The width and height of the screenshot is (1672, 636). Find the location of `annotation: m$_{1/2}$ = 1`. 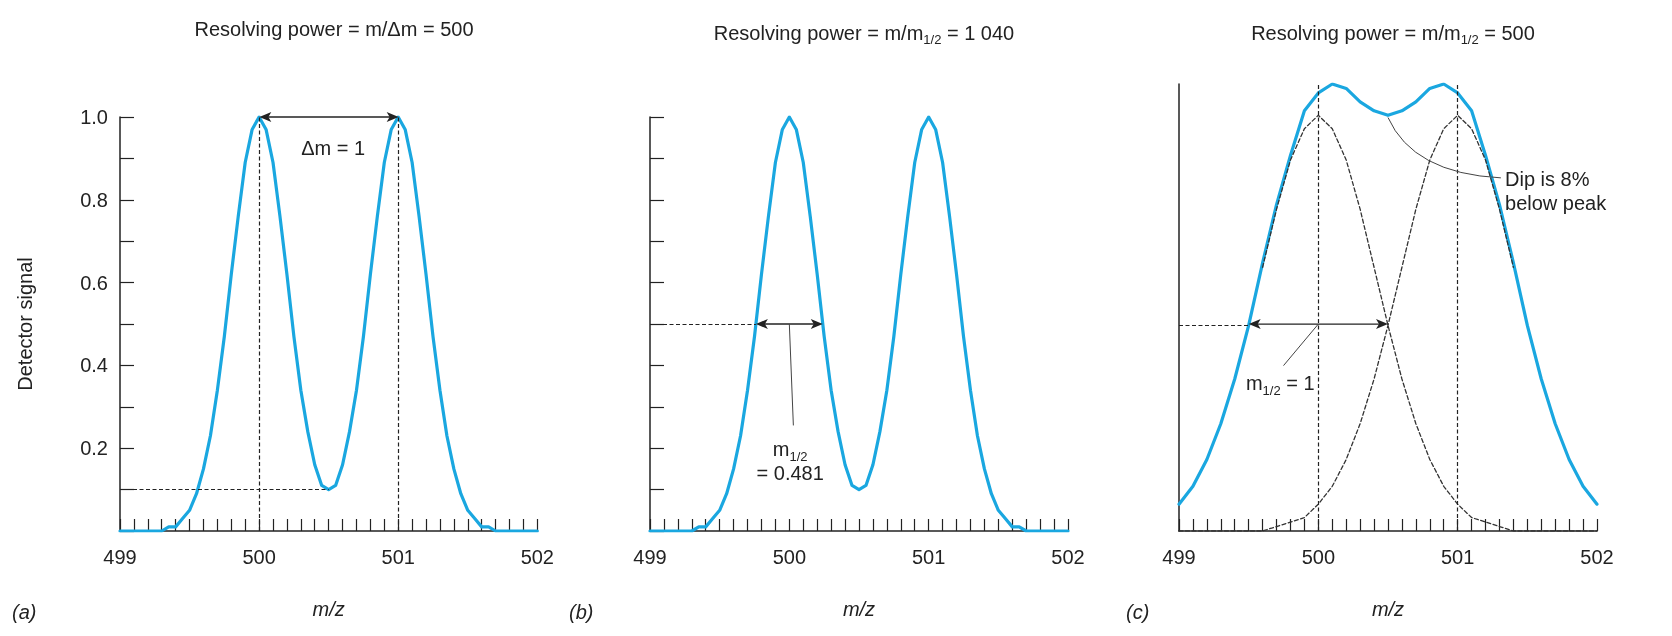

annotation: m$_{1/2}$ = 1 is located at coordinates (1280, 385).